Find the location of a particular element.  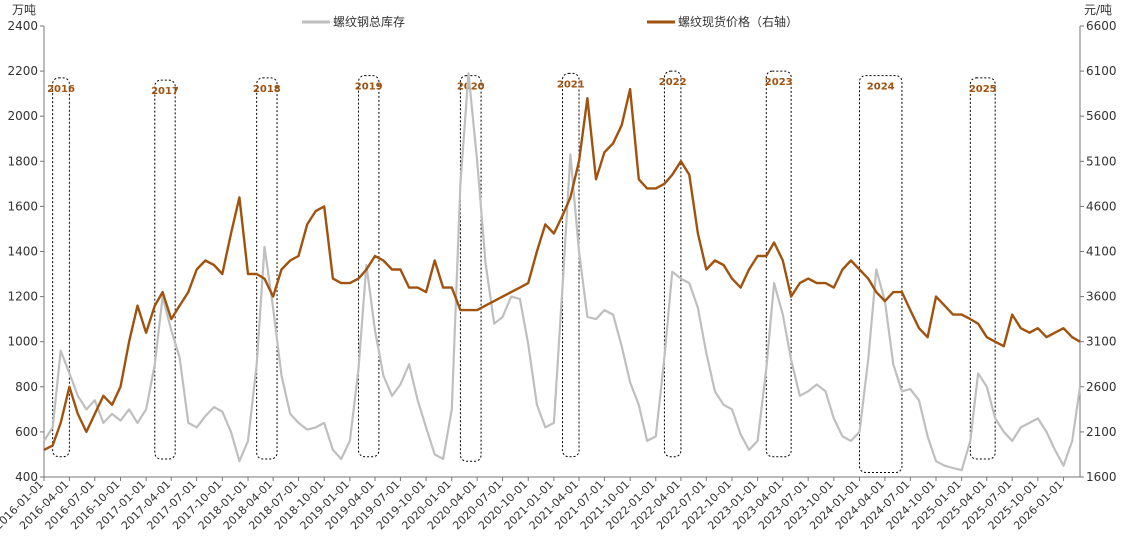

season-box-label: 2016 is located at coordinates (61, 89).